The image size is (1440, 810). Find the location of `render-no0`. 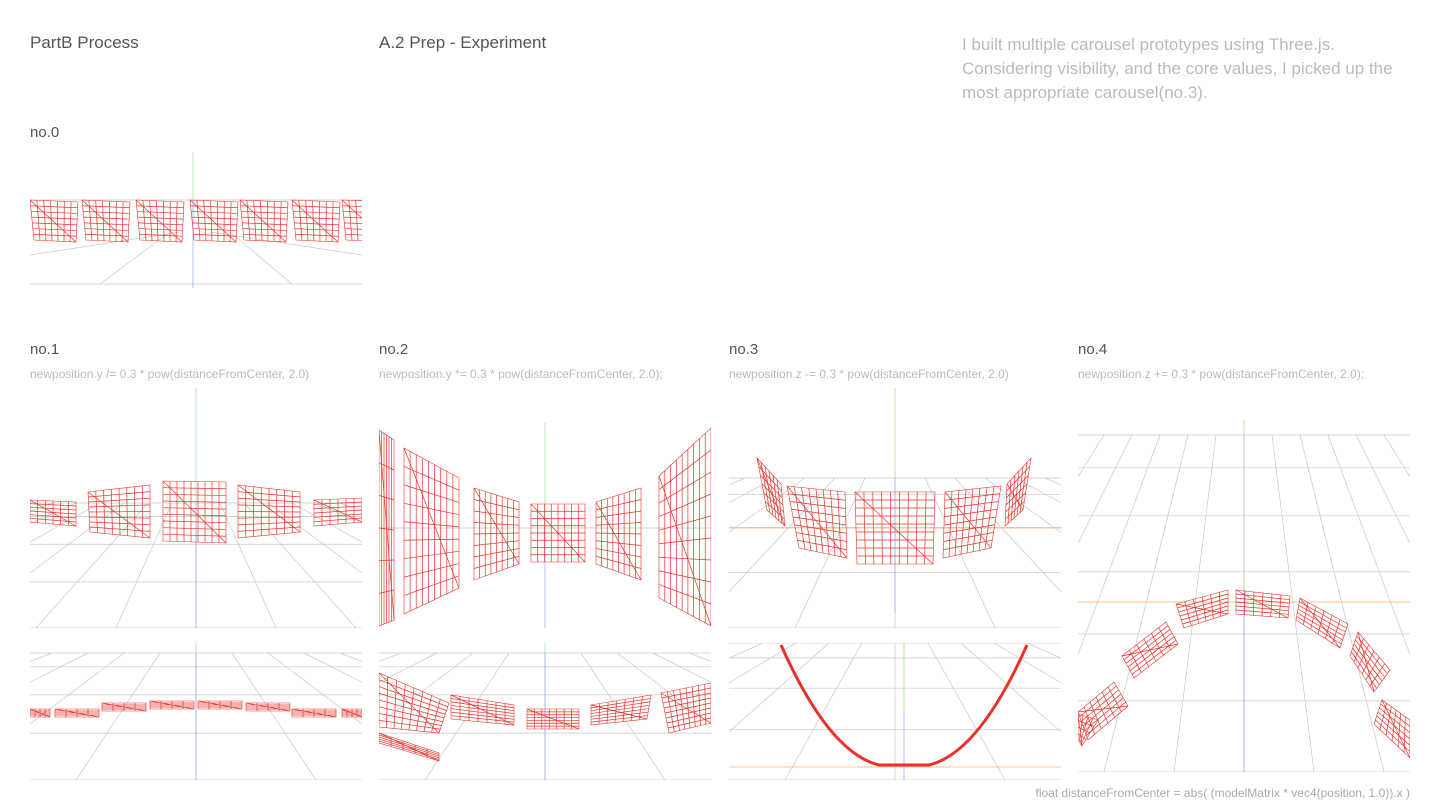

render-no0 is located at coordinates (196, 220).